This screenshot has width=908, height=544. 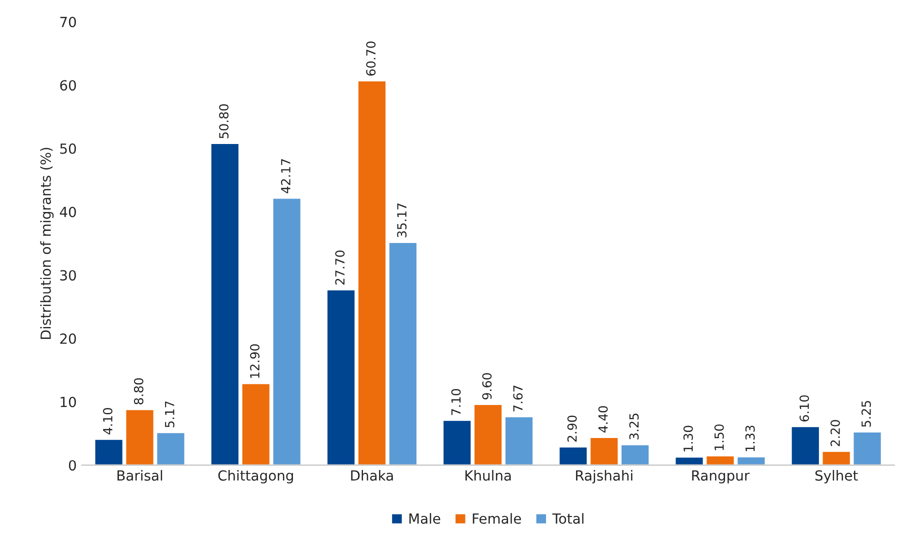 What do you see at coordinates (68, 212) in the screenshot?
I see `y-tick-label: 40` at bounding box center [68, 212].